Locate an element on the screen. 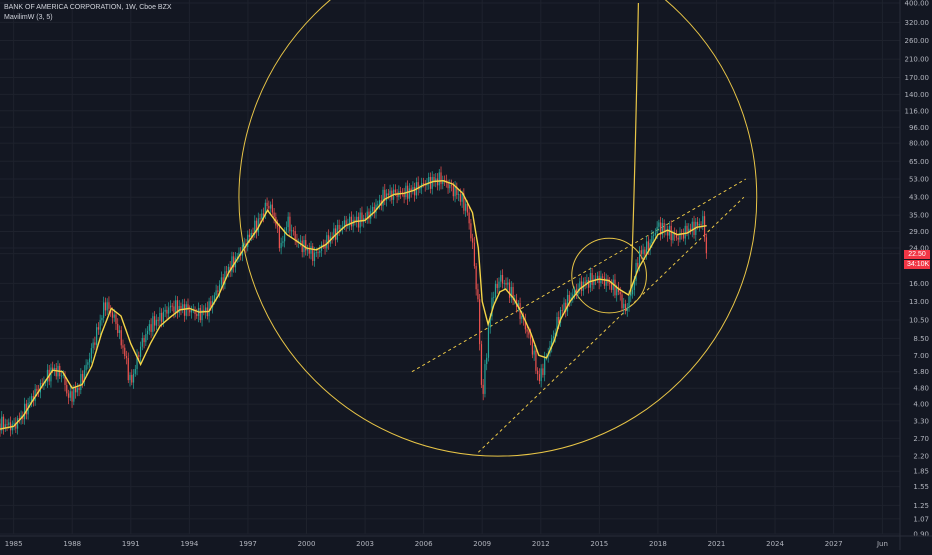 The image size is (932, 555). x-tick-label: 2003 is located at coordinates (365, 544).